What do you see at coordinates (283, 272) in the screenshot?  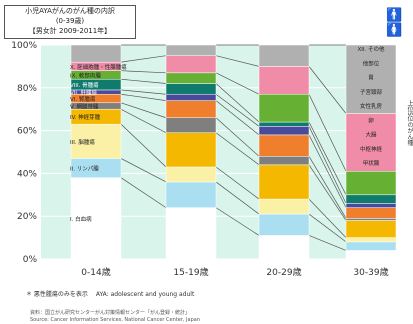 I see `x-tick-label: 20-29歳` at bounding box center [283, 272].